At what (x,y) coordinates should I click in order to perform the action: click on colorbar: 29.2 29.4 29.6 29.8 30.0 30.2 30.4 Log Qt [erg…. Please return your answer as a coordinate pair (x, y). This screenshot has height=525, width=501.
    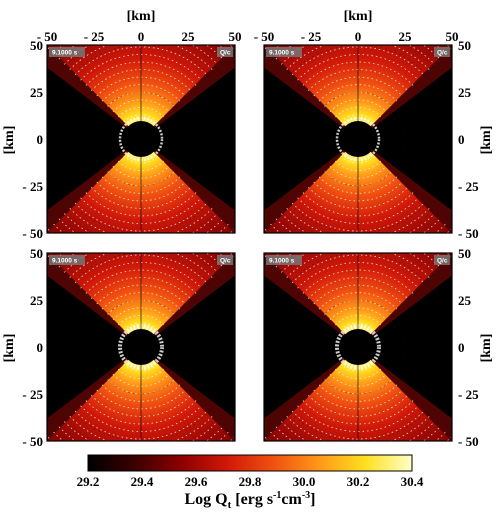
    Looking at the image, I should click on (250, 482).